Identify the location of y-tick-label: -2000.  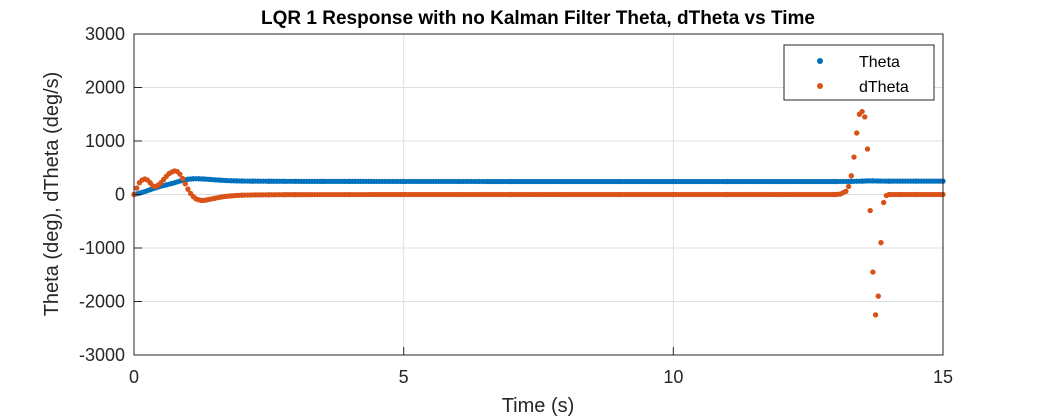
(102, 302).